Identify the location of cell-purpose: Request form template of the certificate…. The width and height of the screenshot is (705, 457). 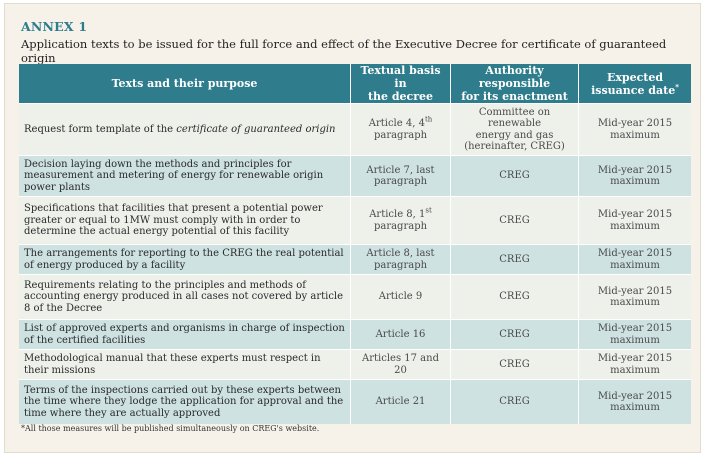
(185, 129).